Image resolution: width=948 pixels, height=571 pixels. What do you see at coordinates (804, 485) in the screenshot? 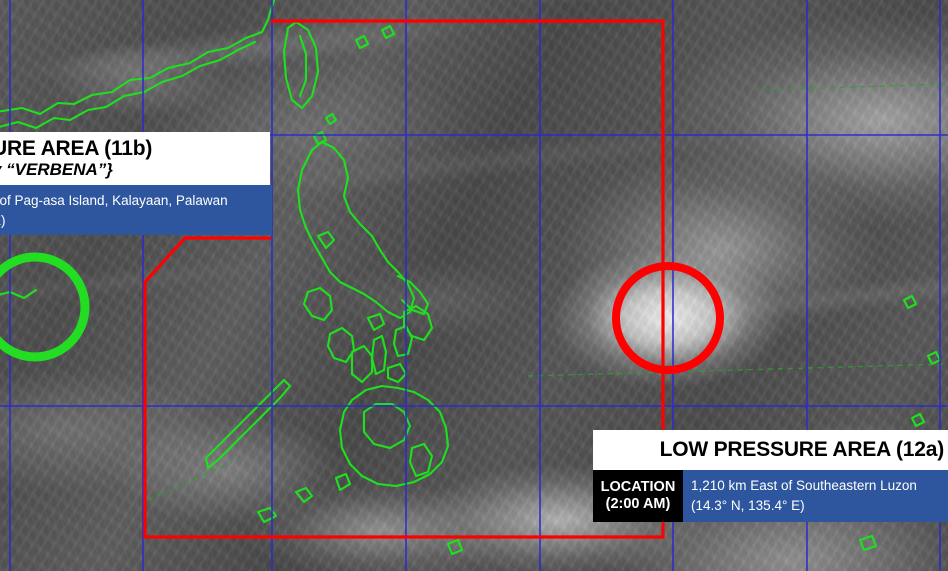
I see `lpa-12a-location-line1: 1,210 km East of Southeastern Luzon` at bounding box center [804, 485].